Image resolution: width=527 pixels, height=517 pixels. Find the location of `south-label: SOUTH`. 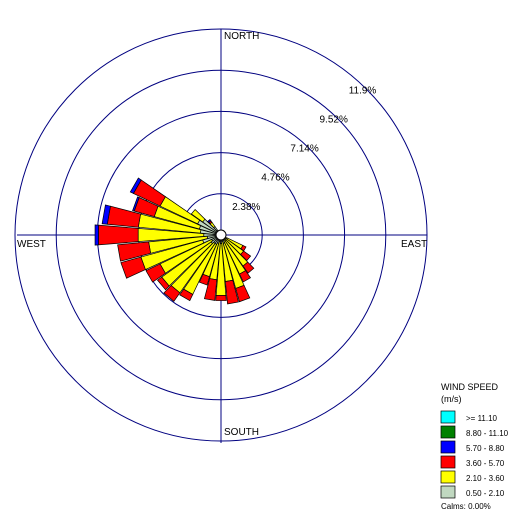

south-label: SOUTH is located at coordinates (241, 432).